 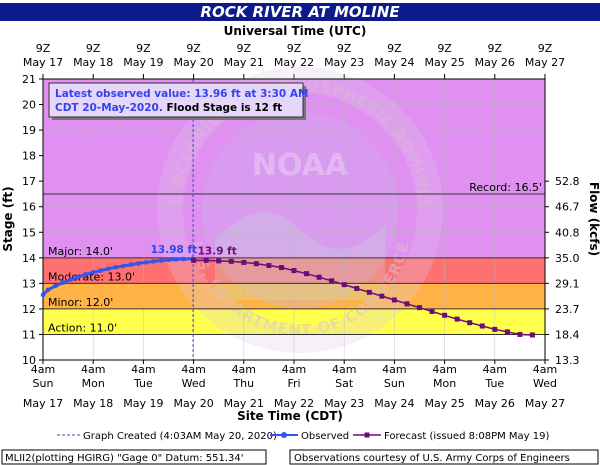 I want to click on stage-tick-label: 12, so click(x=29, y=309).